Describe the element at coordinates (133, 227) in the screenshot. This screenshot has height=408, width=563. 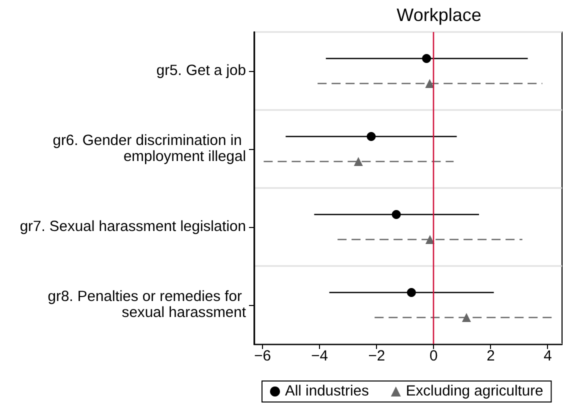
I see `y-tick-label: gr7. Sexual harassment legislation` at that location.